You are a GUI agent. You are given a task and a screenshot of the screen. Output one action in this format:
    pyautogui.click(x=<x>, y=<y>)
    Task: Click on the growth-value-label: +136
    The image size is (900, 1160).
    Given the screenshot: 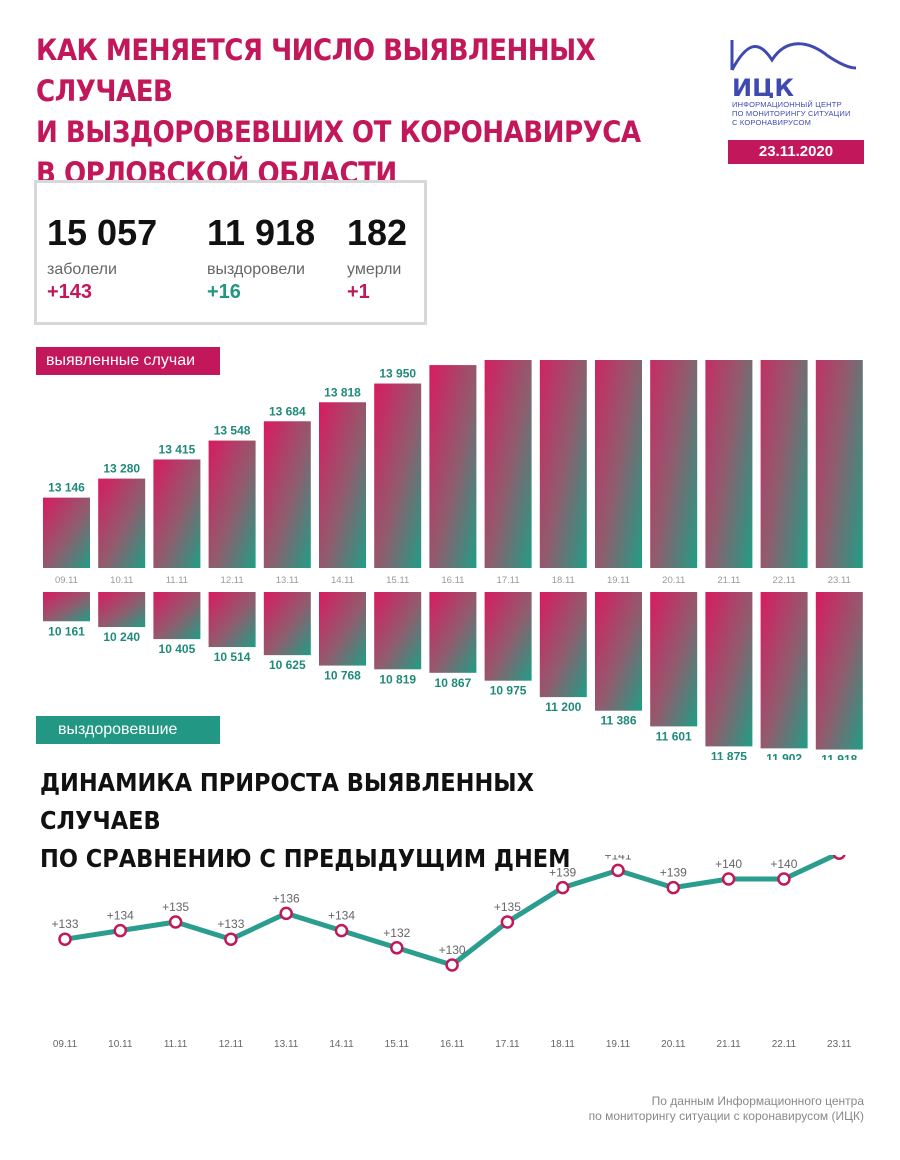 What is the action you would take?
    pyautogui.click(x=286, y=898)
    